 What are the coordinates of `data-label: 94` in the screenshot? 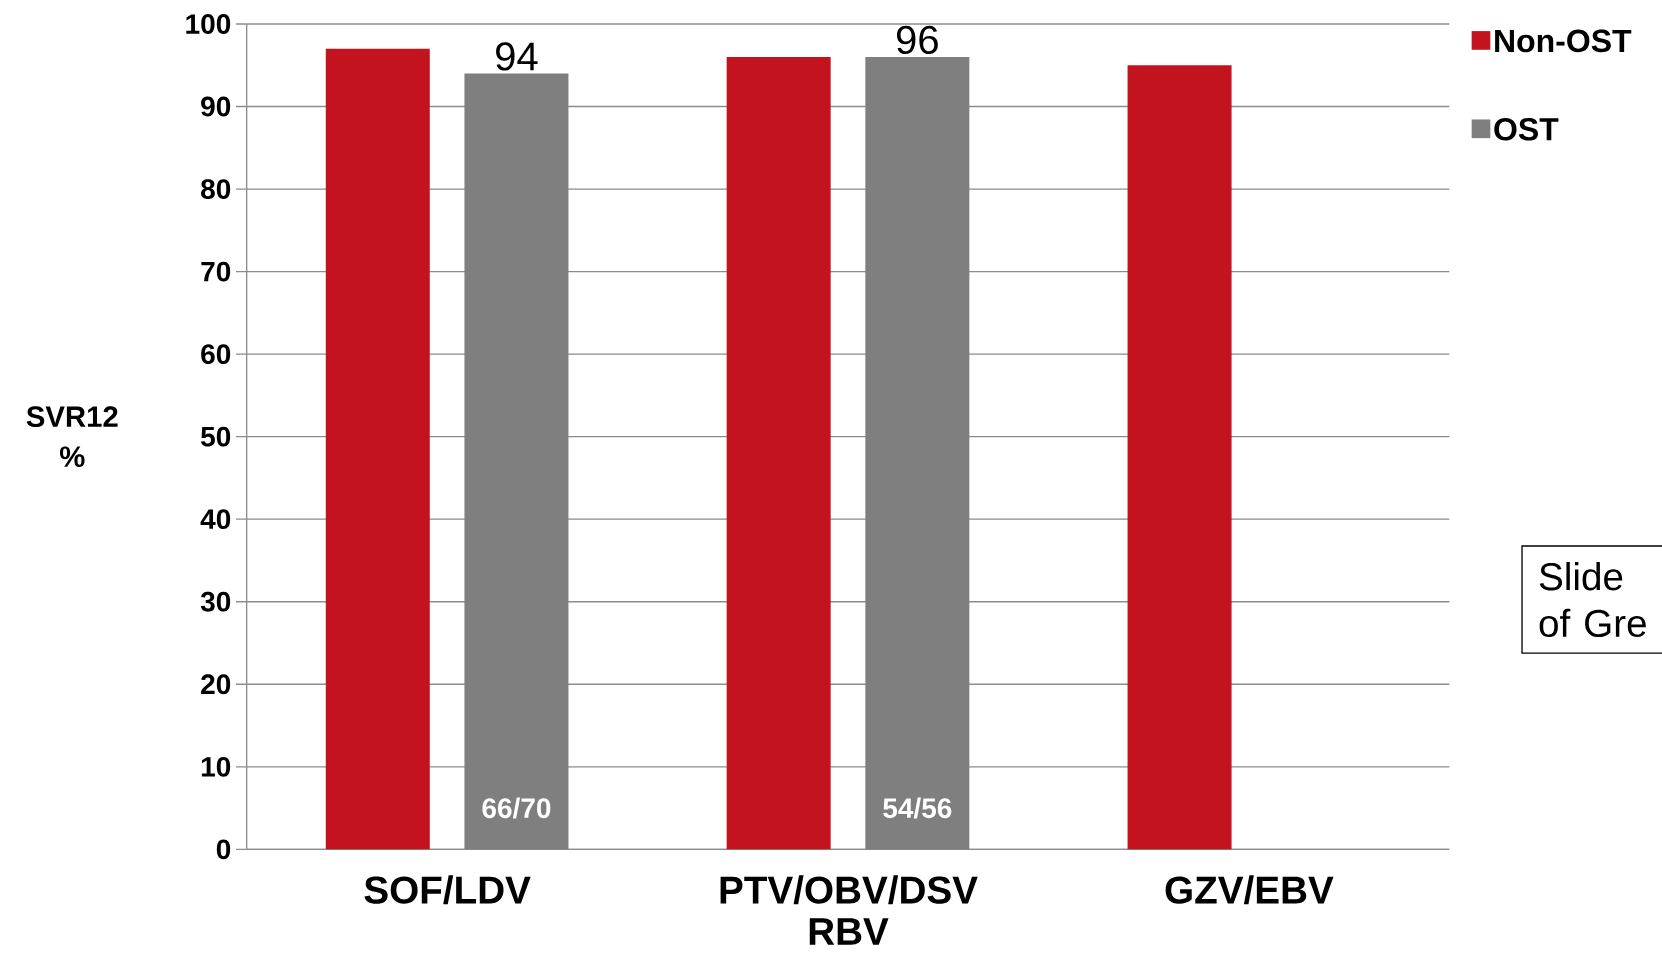 It's located at (517, 56).